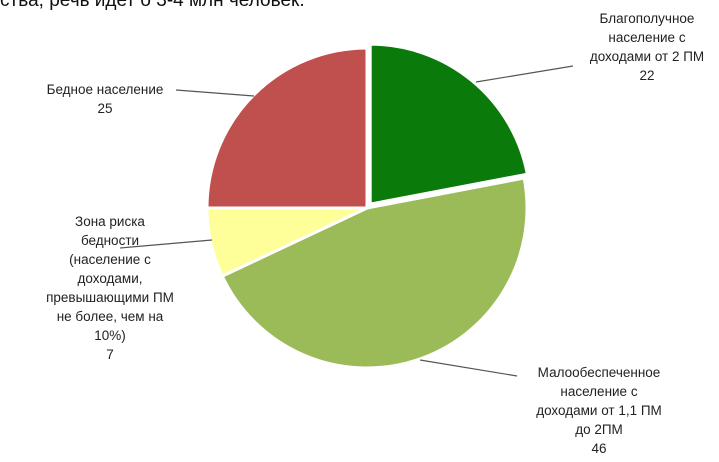 This screenshot has width=719, height=462. I want to click on data-label-text: Бедное население, so click(105, 89).